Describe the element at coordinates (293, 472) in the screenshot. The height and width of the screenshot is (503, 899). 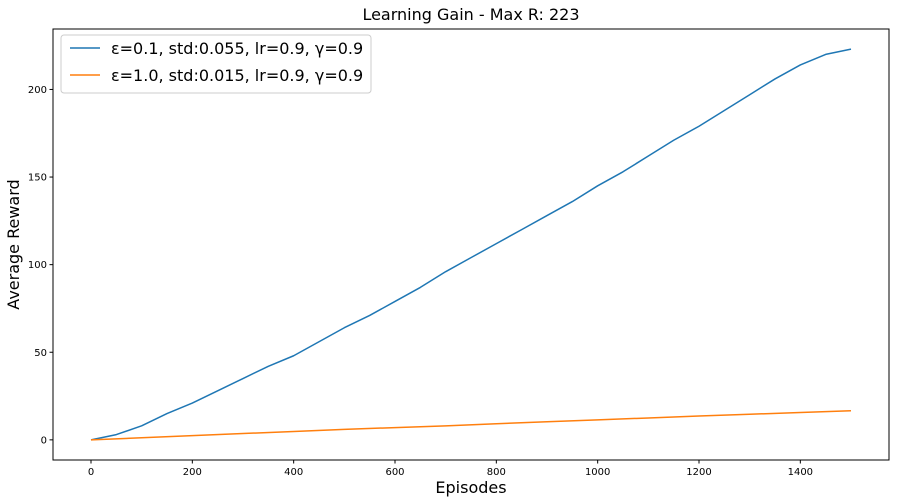
I see `x-tick-label: 400` at that location.